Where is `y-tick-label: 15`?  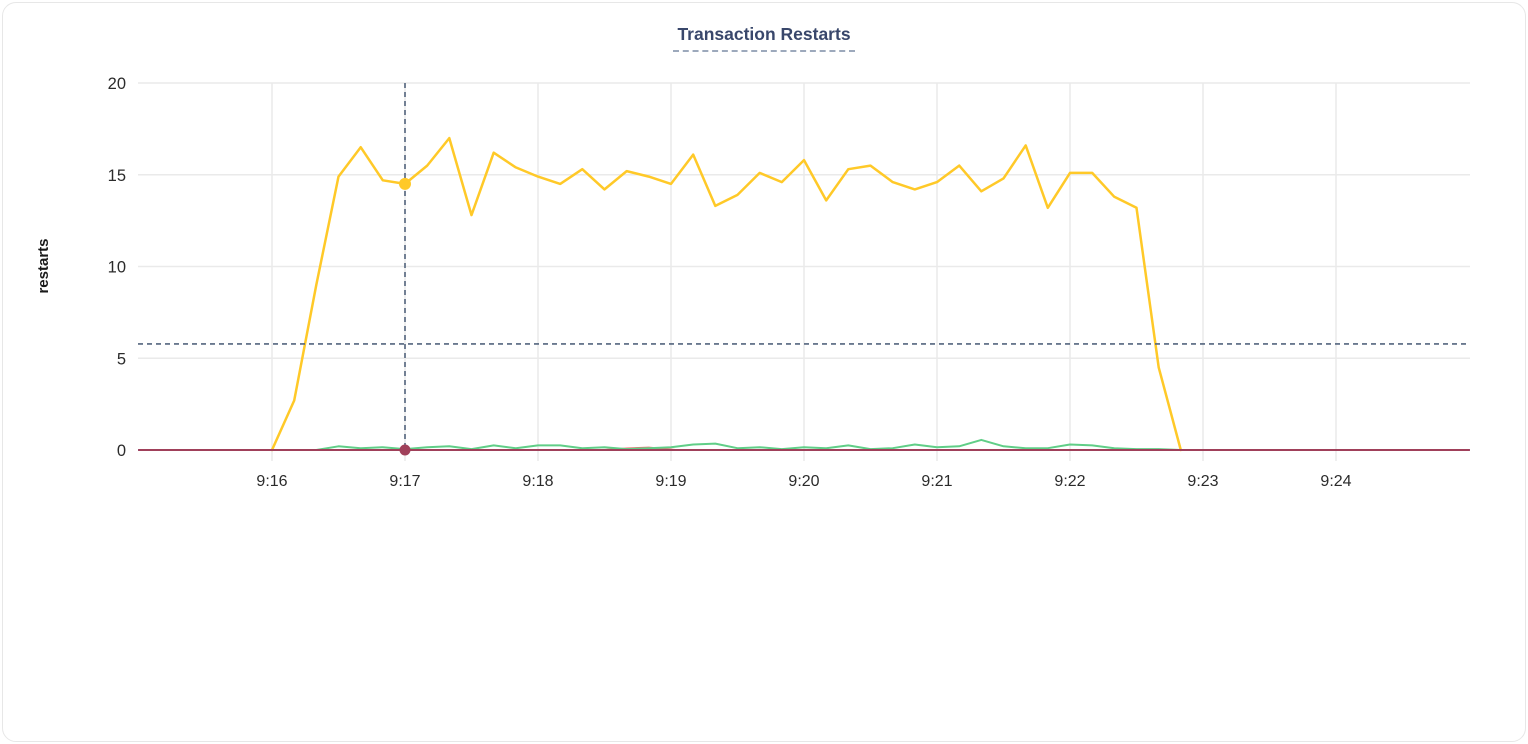
y-tick-label: 15 is located at coordinates (117, 176).